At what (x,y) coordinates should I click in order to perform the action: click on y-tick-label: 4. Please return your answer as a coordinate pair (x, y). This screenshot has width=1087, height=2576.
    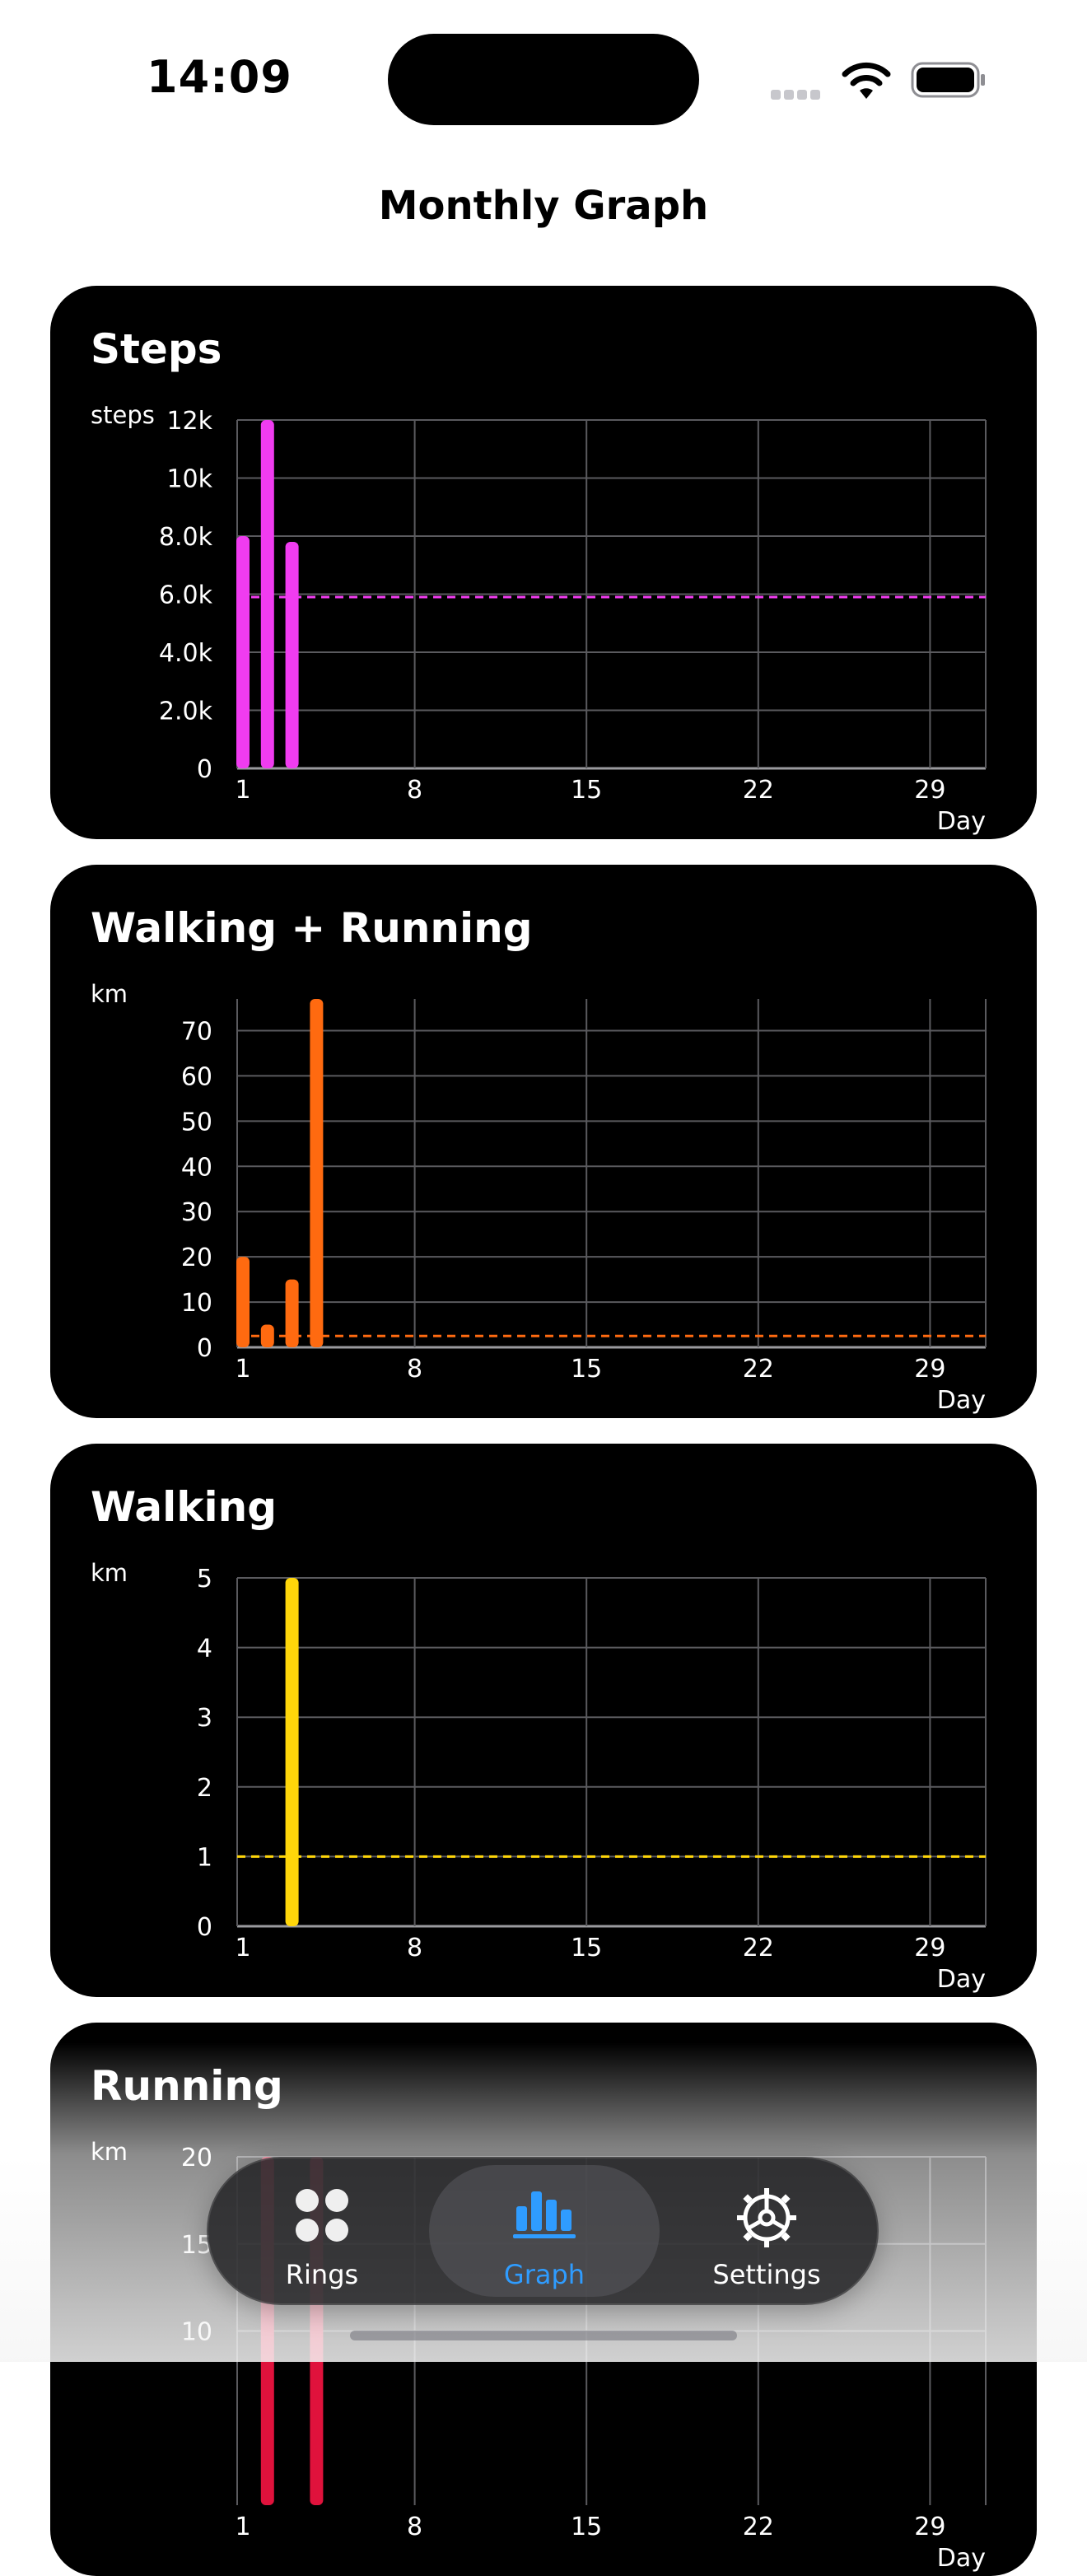
    Looking at the image, I should click on (204, 1649).